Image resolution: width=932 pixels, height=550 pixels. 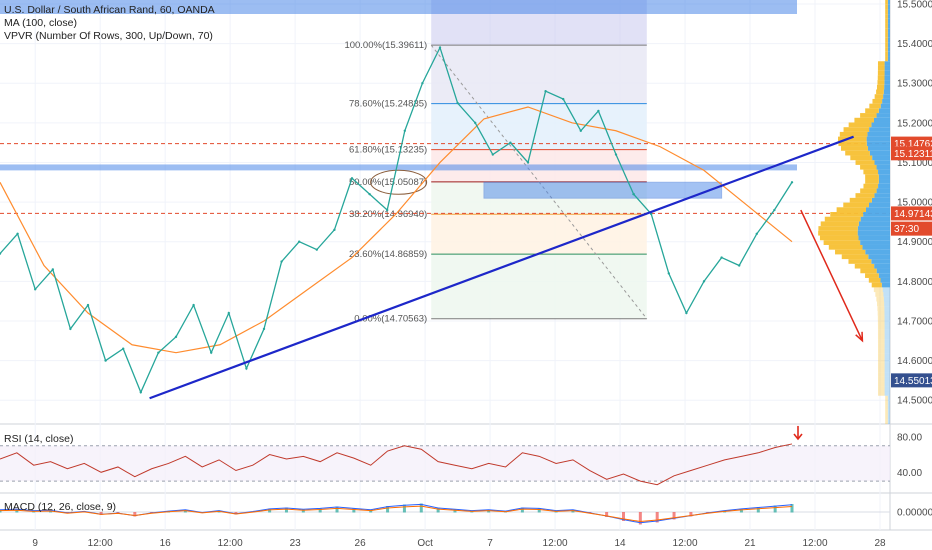 What do you see at coordinates (38, 439) in the screenshot?
I see `rsi-indicator-label: RSI (14, close)` at bounding box center [38, 439].